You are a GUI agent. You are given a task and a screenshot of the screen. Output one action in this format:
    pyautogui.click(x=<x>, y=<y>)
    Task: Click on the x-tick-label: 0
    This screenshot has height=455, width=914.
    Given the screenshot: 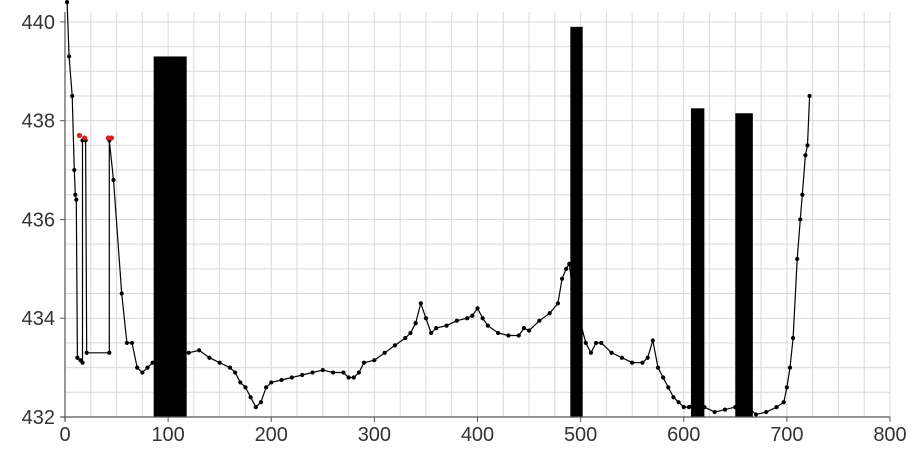 What is the action you would take?
    pyautogui.click(x=64, y=435)
    